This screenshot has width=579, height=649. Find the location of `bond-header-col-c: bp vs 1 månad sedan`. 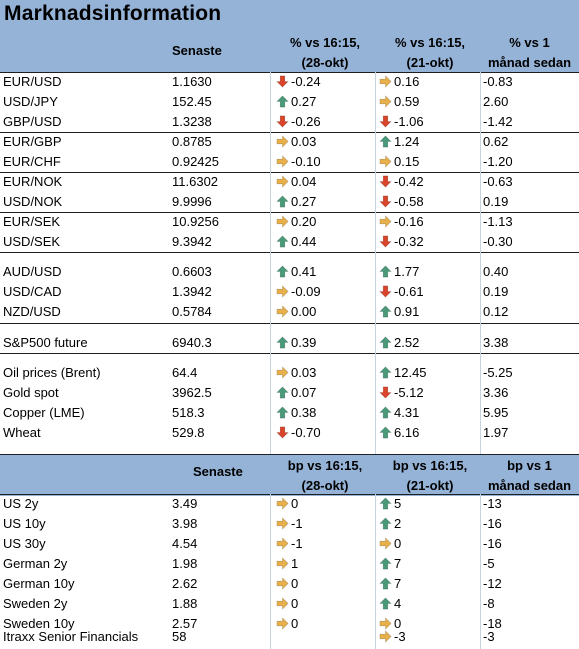

bond-header-col-c: bp vs 1 månad sedan is located at coordinates (529, 476).